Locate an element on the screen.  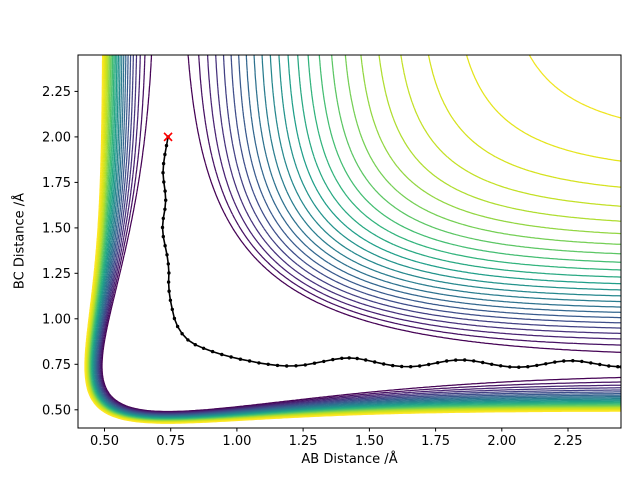
x-axis-label: AB Distance /Å is located at coordinates (349, 459).